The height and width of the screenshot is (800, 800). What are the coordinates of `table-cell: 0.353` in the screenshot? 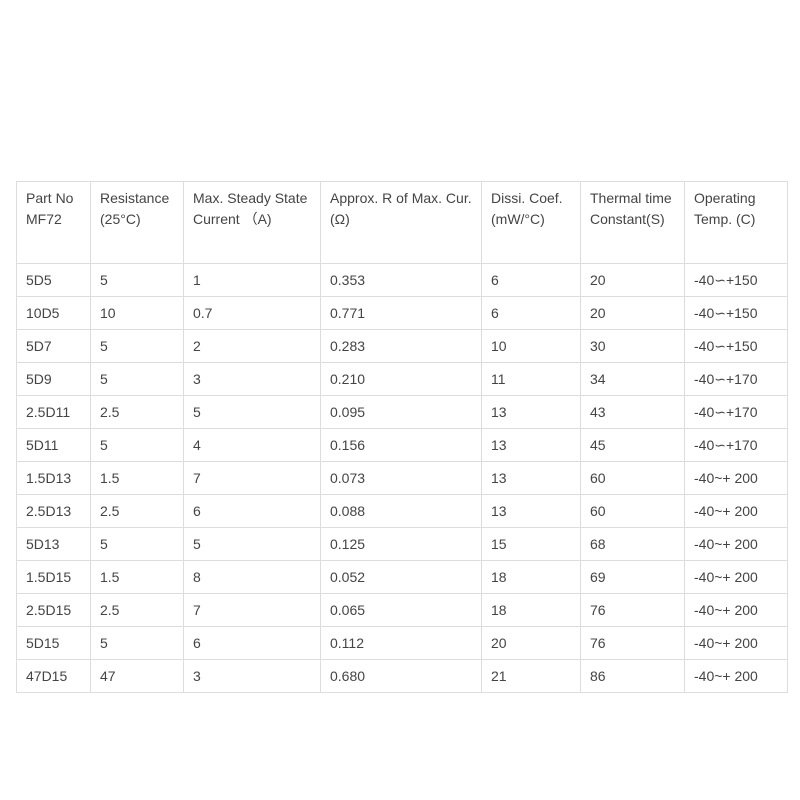 It's located at (401, 280).